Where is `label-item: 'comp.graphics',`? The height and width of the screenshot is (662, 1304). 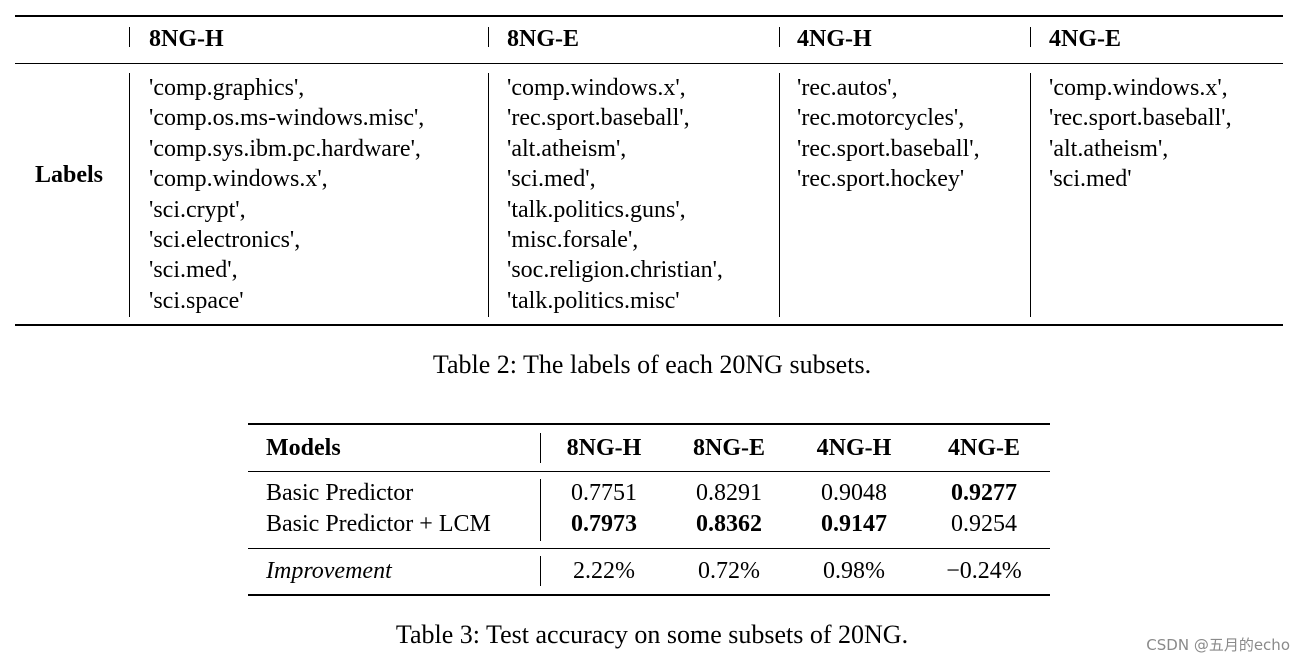 label-item: 'comp.graphics', is located at coordinates (227, 88).